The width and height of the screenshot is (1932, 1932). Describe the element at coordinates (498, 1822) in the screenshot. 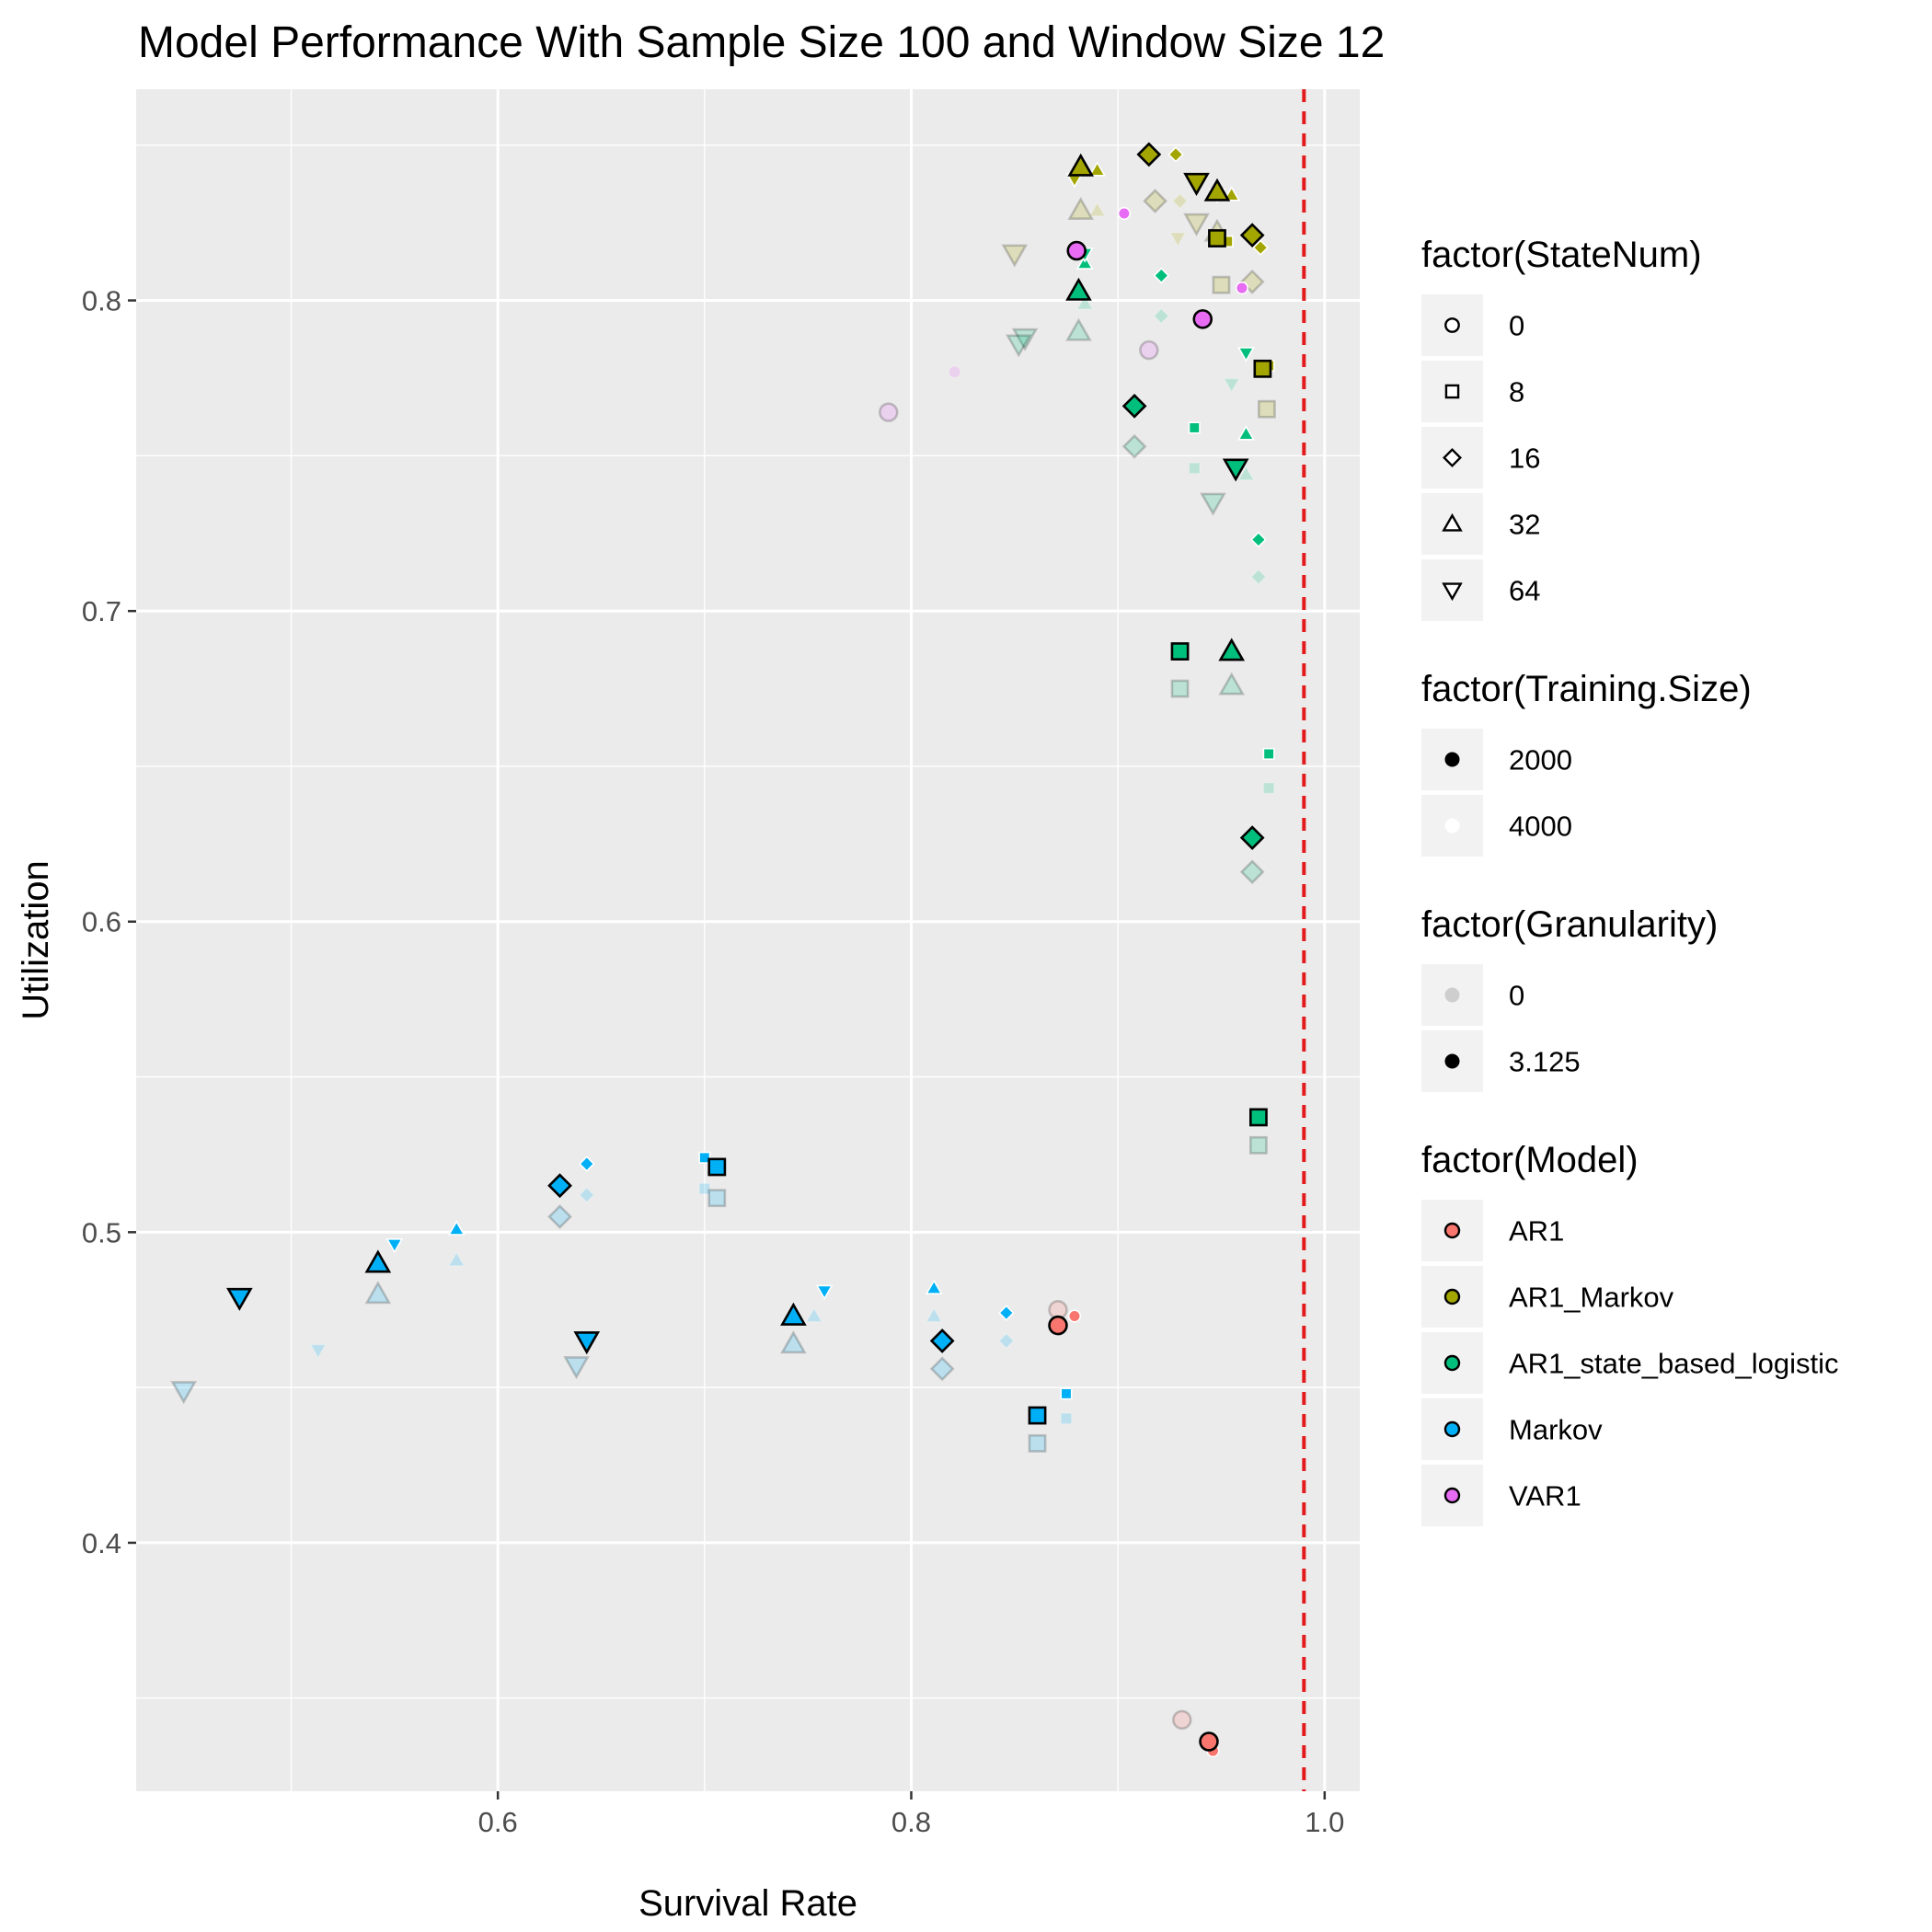

I see `x-tick-label: 0.6` at that location.